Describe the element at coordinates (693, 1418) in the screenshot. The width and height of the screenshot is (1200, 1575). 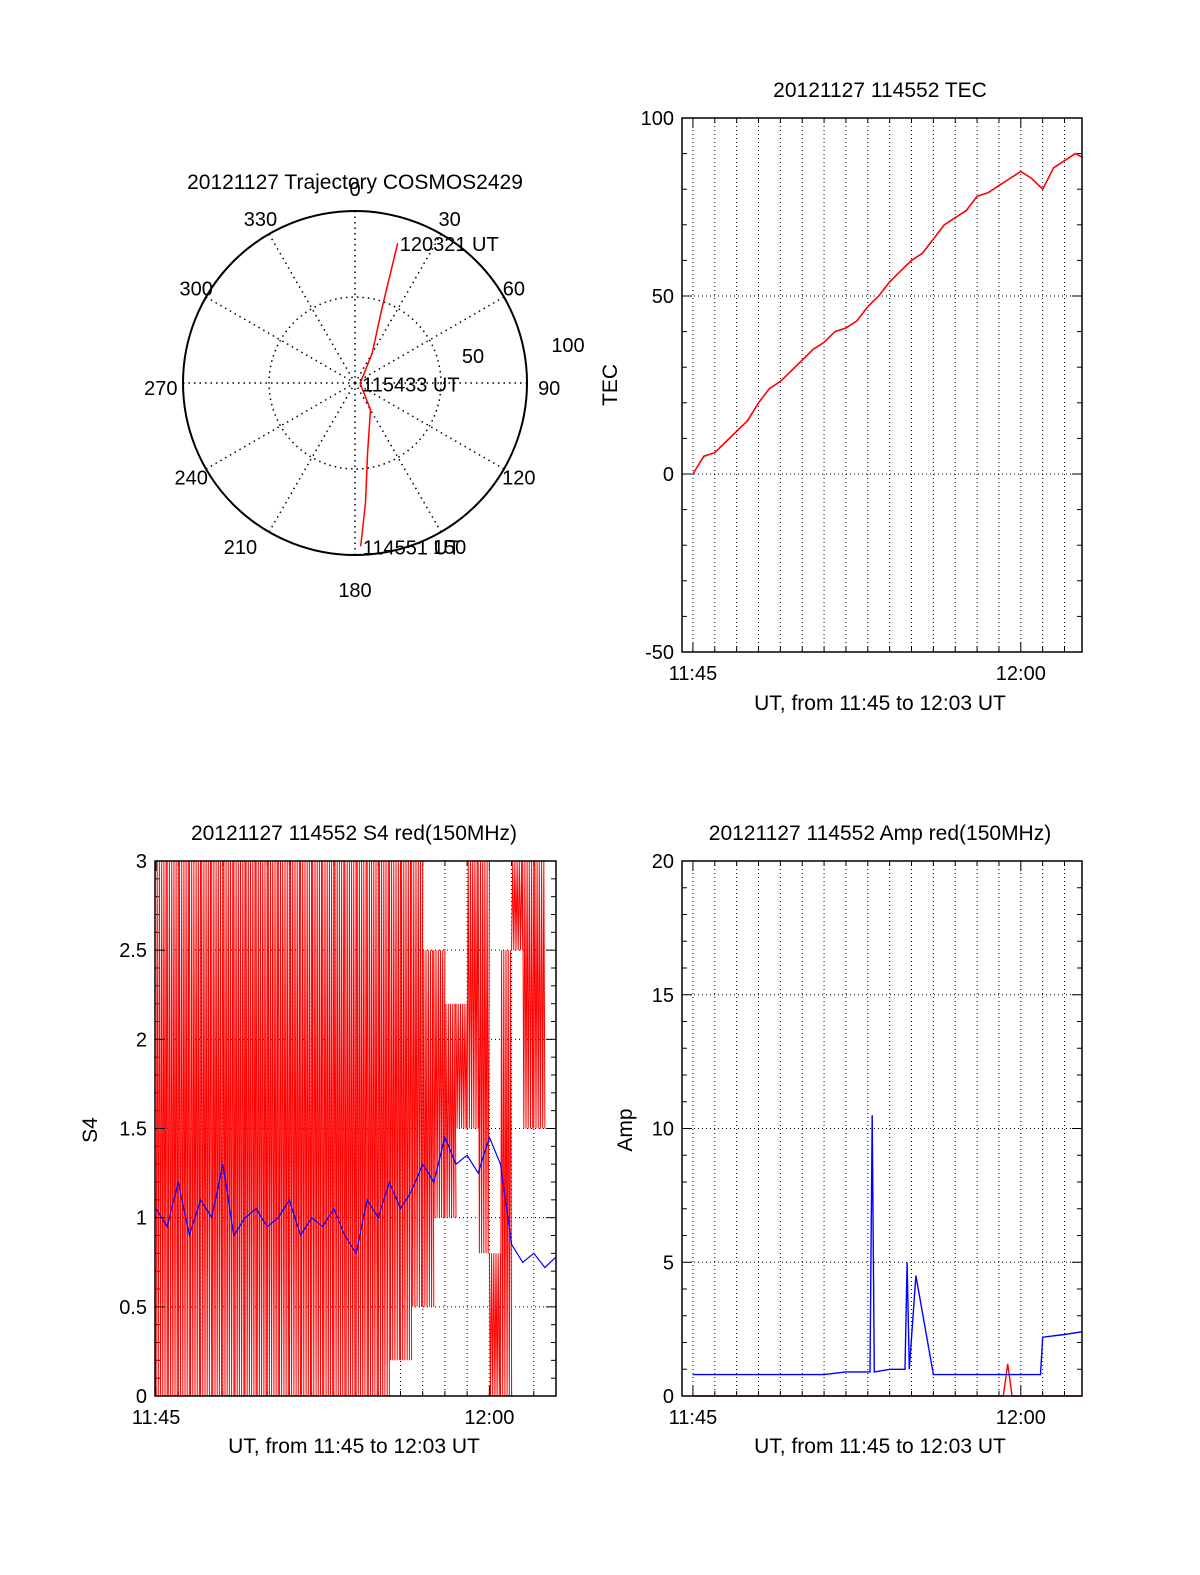
I see `amp-x-tick-label: 11:45` at that location.